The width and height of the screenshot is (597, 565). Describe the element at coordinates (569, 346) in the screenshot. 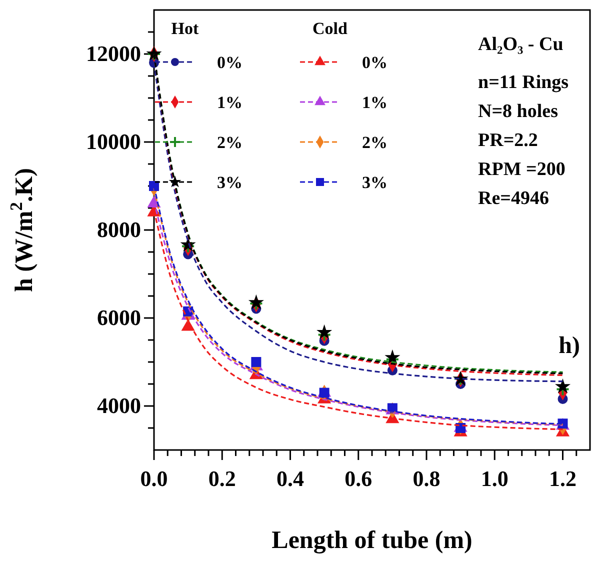

I see `annotation: h)` at that location.